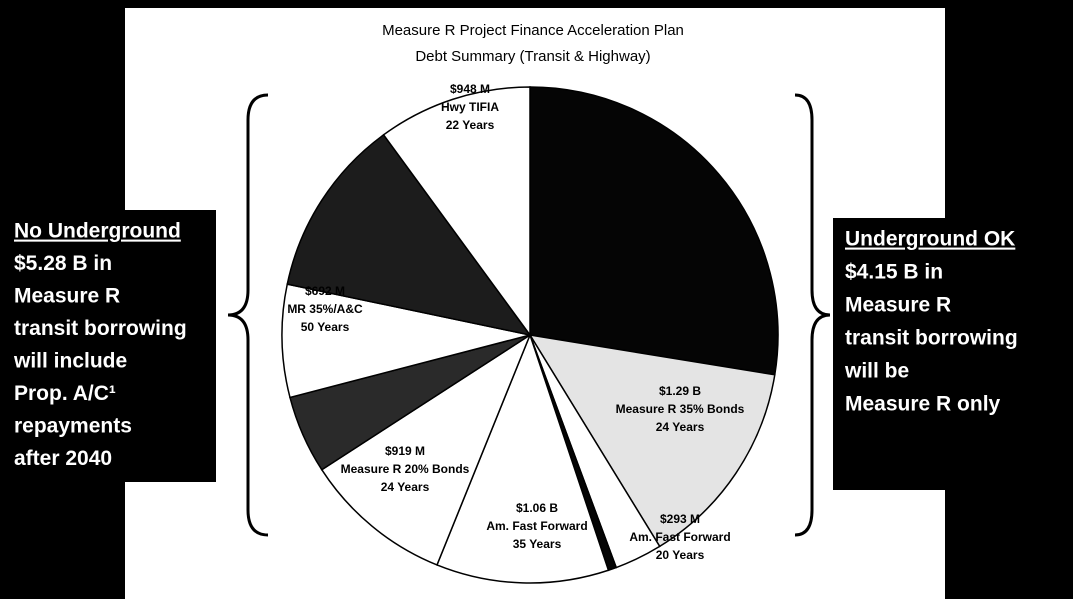 The width and height of the screenshot is (1073, 599). I want to click on right-box-line: $4.15 B in, so click(894, 272).